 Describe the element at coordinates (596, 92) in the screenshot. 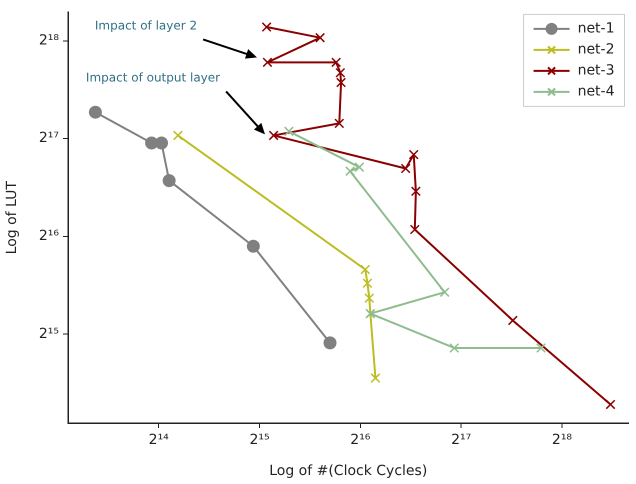

I see `legend-label: net-4` at that location.